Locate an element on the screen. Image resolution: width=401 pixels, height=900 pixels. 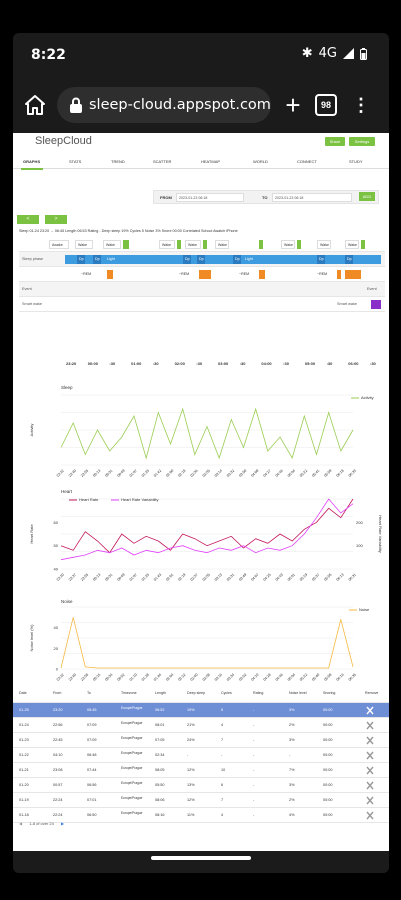
pager-first-icon: ◀ is located at coordinates (21, 823).